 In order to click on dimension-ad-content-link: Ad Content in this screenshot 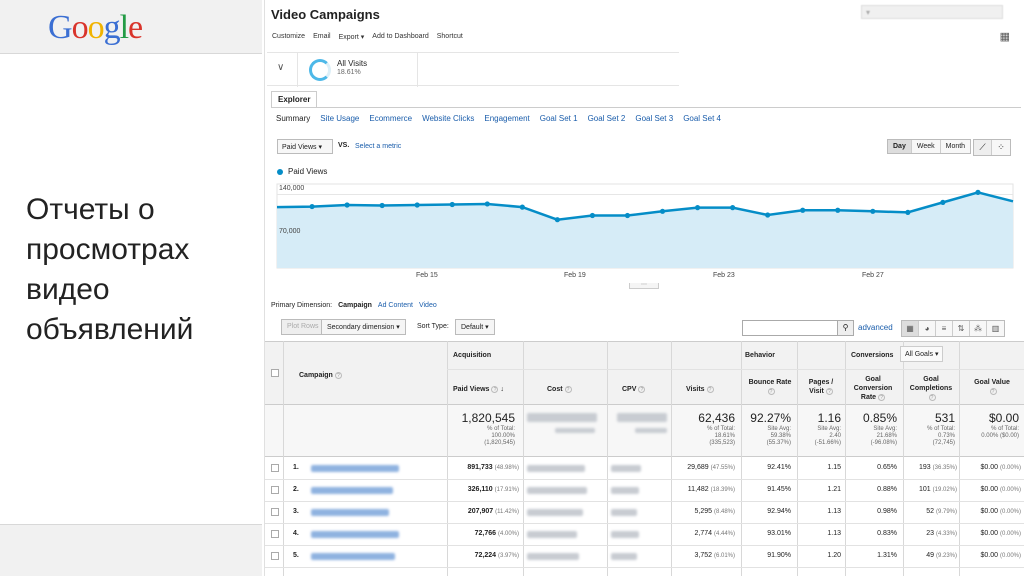, I will do `click(395, 305)`.